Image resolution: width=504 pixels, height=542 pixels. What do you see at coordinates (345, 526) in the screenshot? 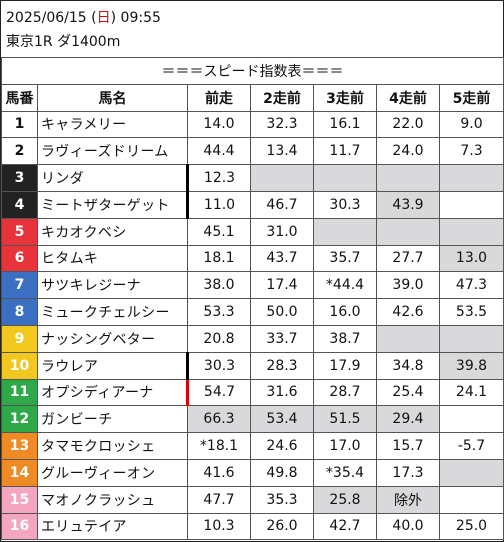
I see `speed-index-3: 42.7` at bounding box center [345, 526].